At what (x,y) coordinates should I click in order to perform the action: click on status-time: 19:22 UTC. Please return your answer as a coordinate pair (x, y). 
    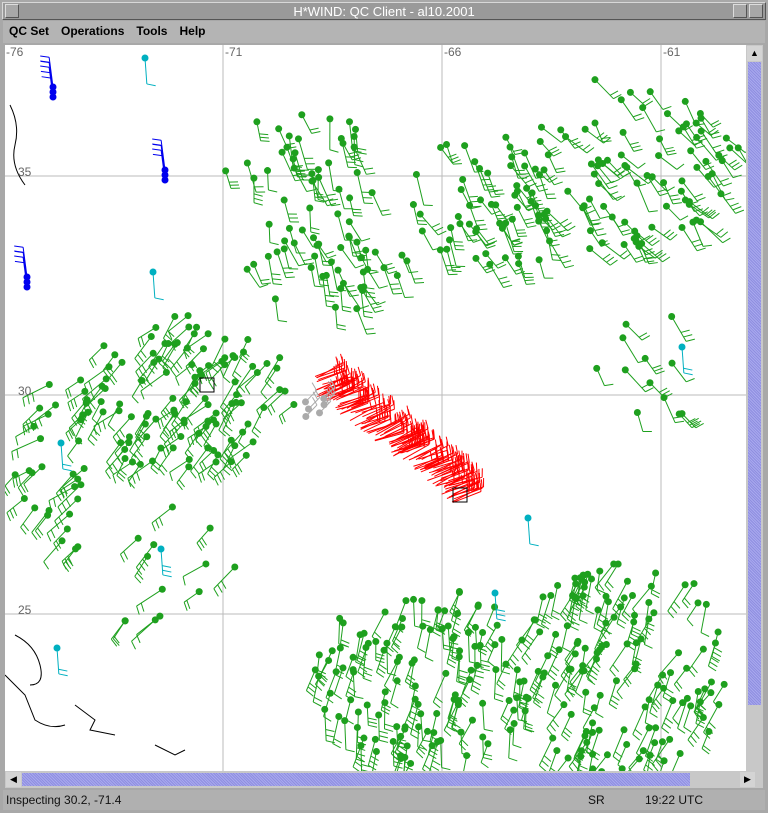
    Looking at the image, I should click on (674, 800).